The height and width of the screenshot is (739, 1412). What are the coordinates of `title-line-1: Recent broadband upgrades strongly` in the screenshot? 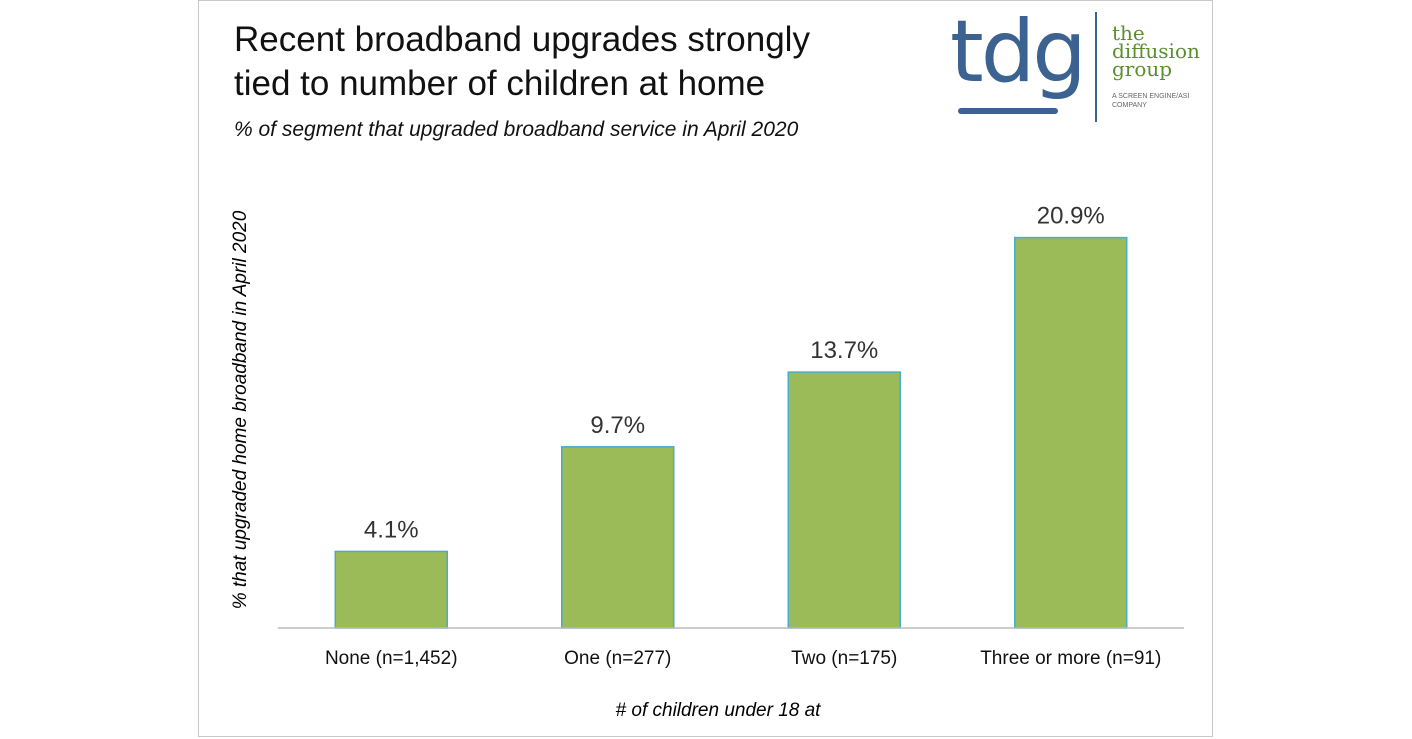 It's located at (522, 39).